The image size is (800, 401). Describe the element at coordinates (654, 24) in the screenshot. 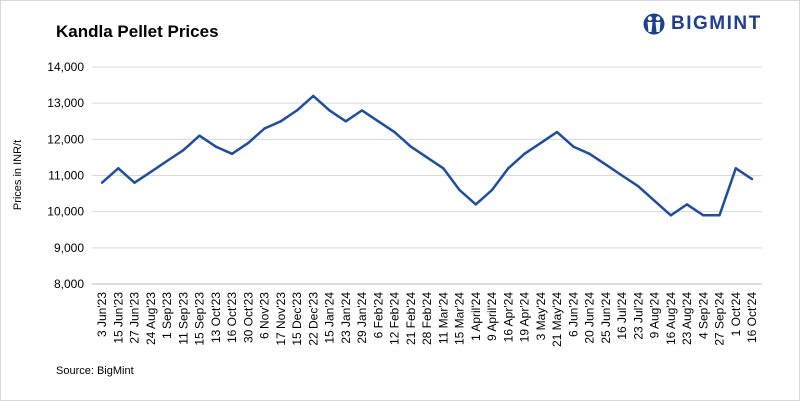

I see `bigmint-people-icon` at that location.